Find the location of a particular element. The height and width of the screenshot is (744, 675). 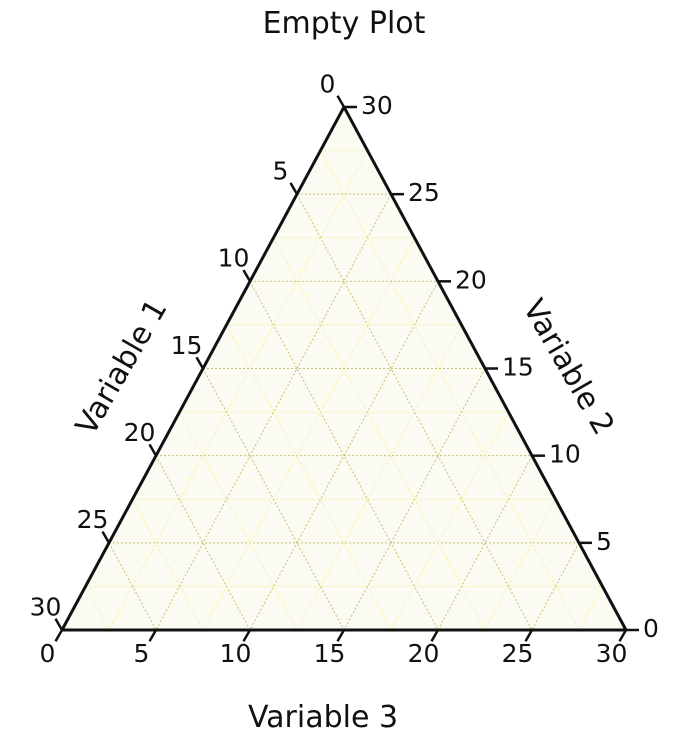

tick-label-left: 5 is located at coordinates (281, 171).